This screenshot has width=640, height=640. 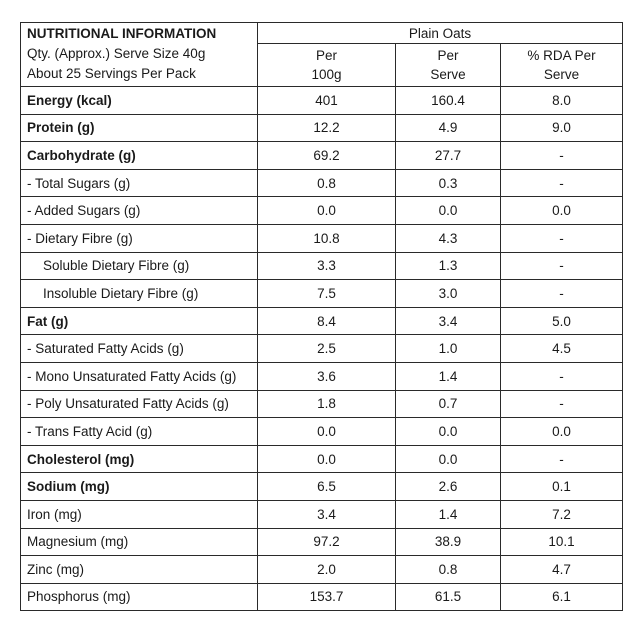 What do you see at coordinates (326, 293) in the screenshot?
I see `nutrient-value: 7.5` at bounding box center [326, 293].